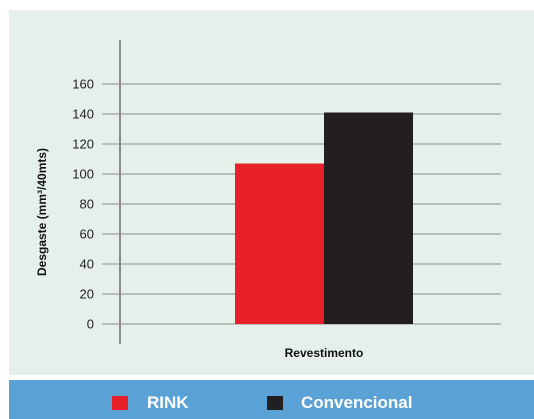 This screenshot has width=534, height=419. Describe the element at coordinates (83, 84) in the screenshot. I see `y-tick-label: 160` at that location.